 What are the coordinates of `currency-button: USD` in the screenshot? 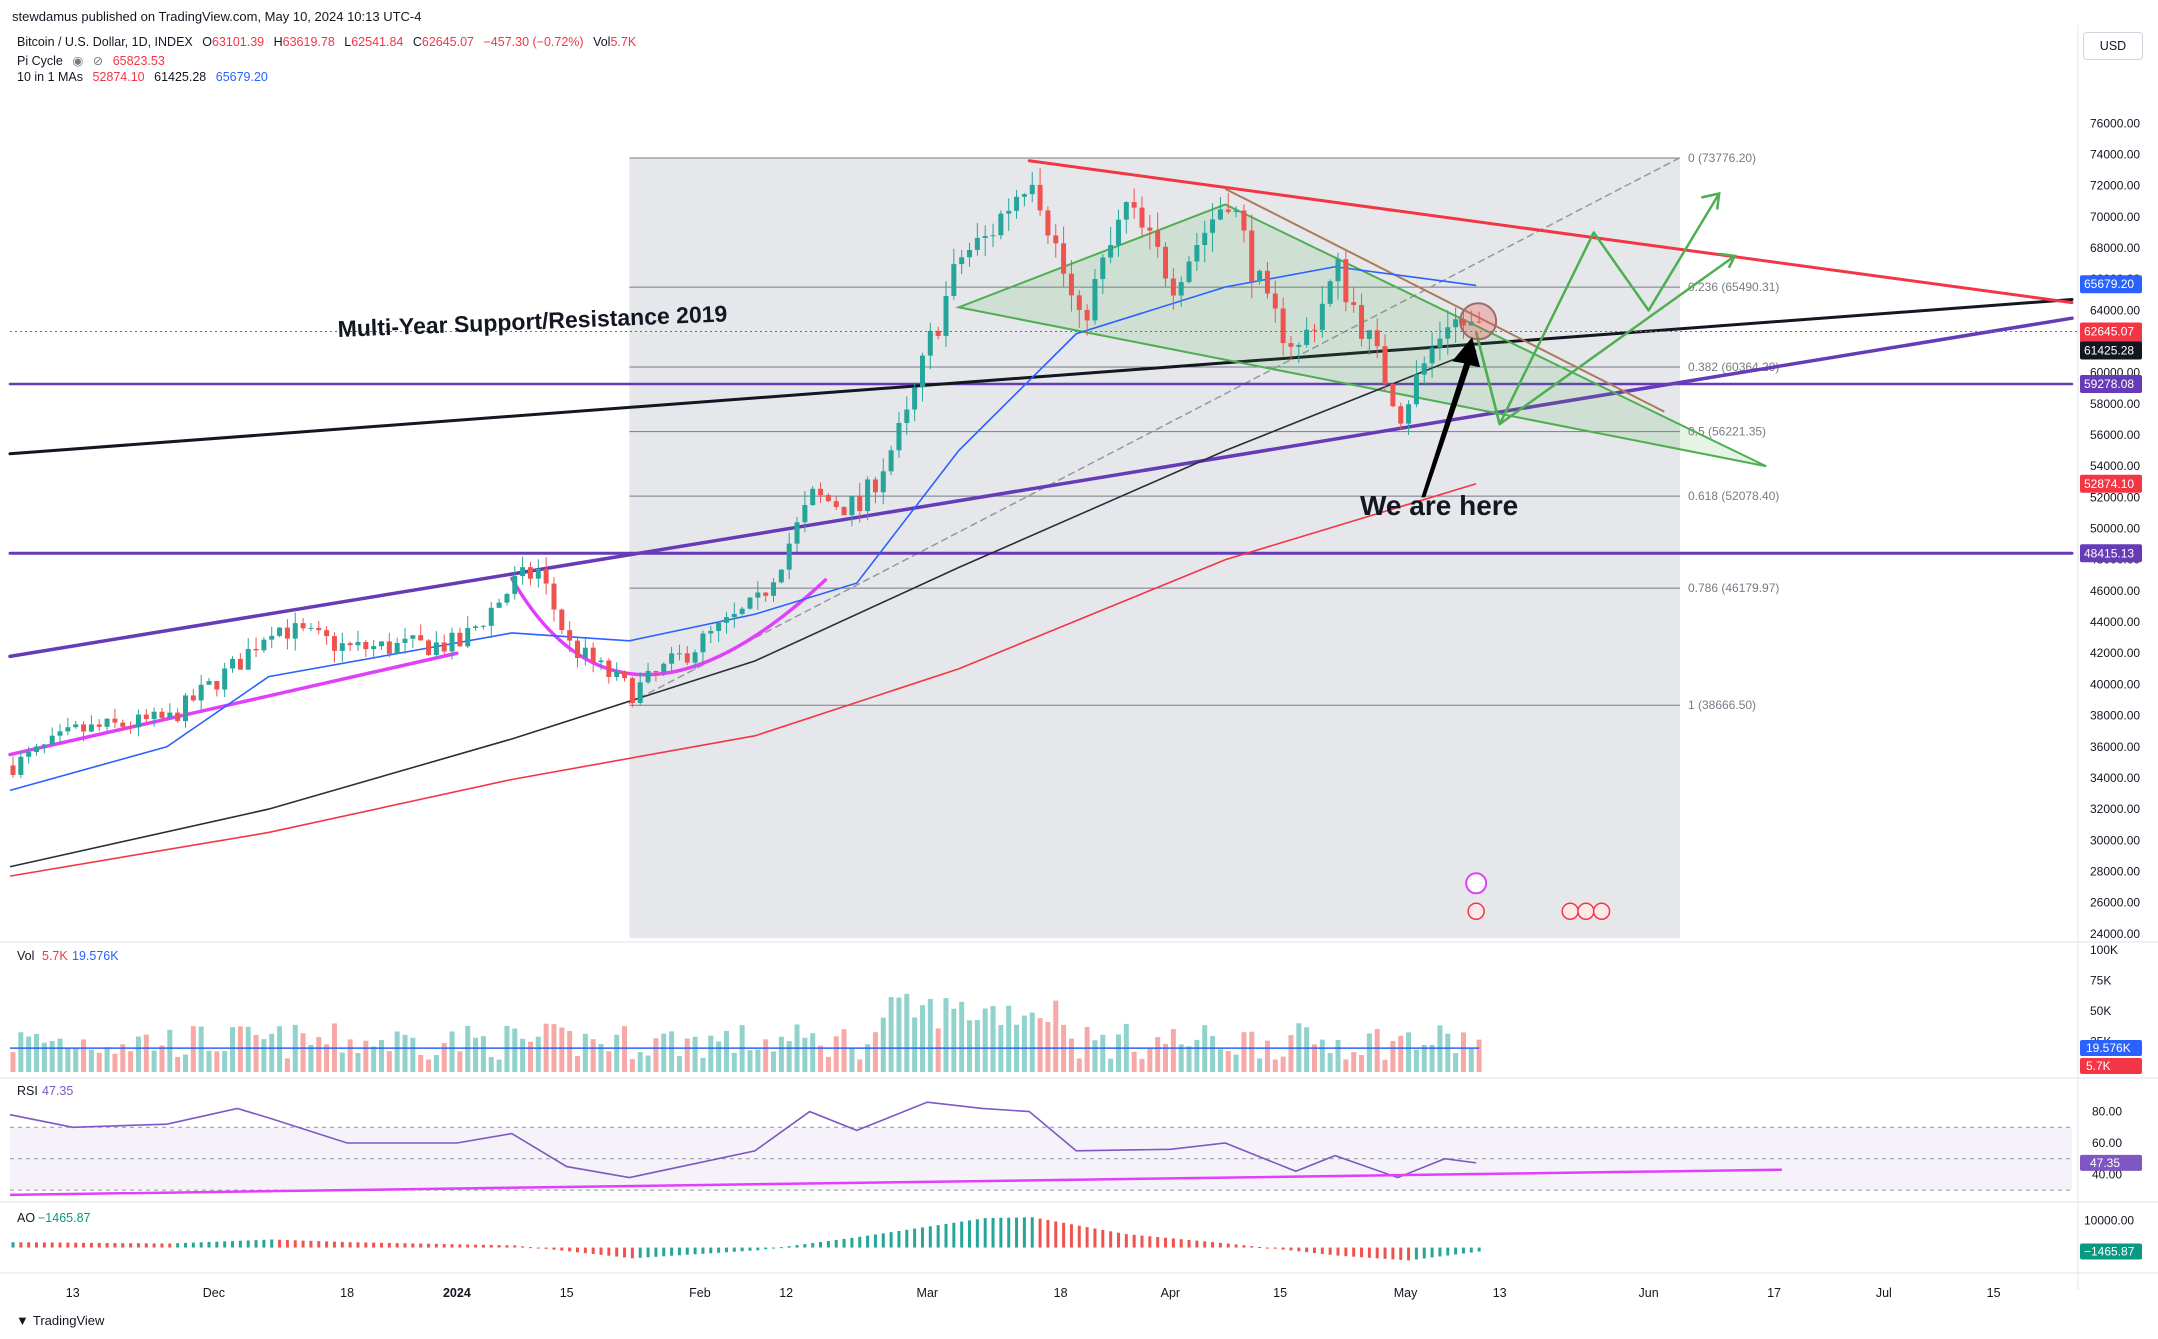 It's located at (2113, 46).